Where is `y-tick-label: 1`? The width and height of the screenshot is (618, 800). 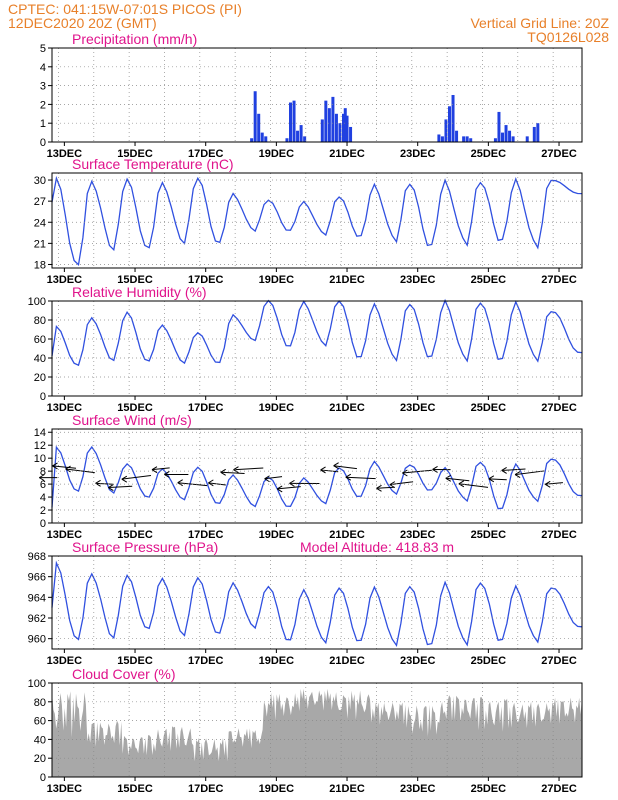 y-tick-label: 1 is located at coordinates (43, 124).